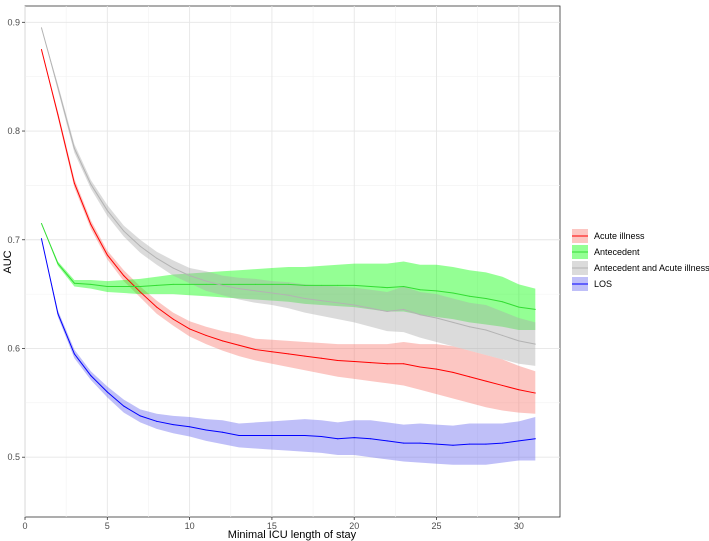  What do you see at coordinates (13, 22) in the screenshot?
I see `y-tick-label: 0.9` at bounding box center [13, 22].